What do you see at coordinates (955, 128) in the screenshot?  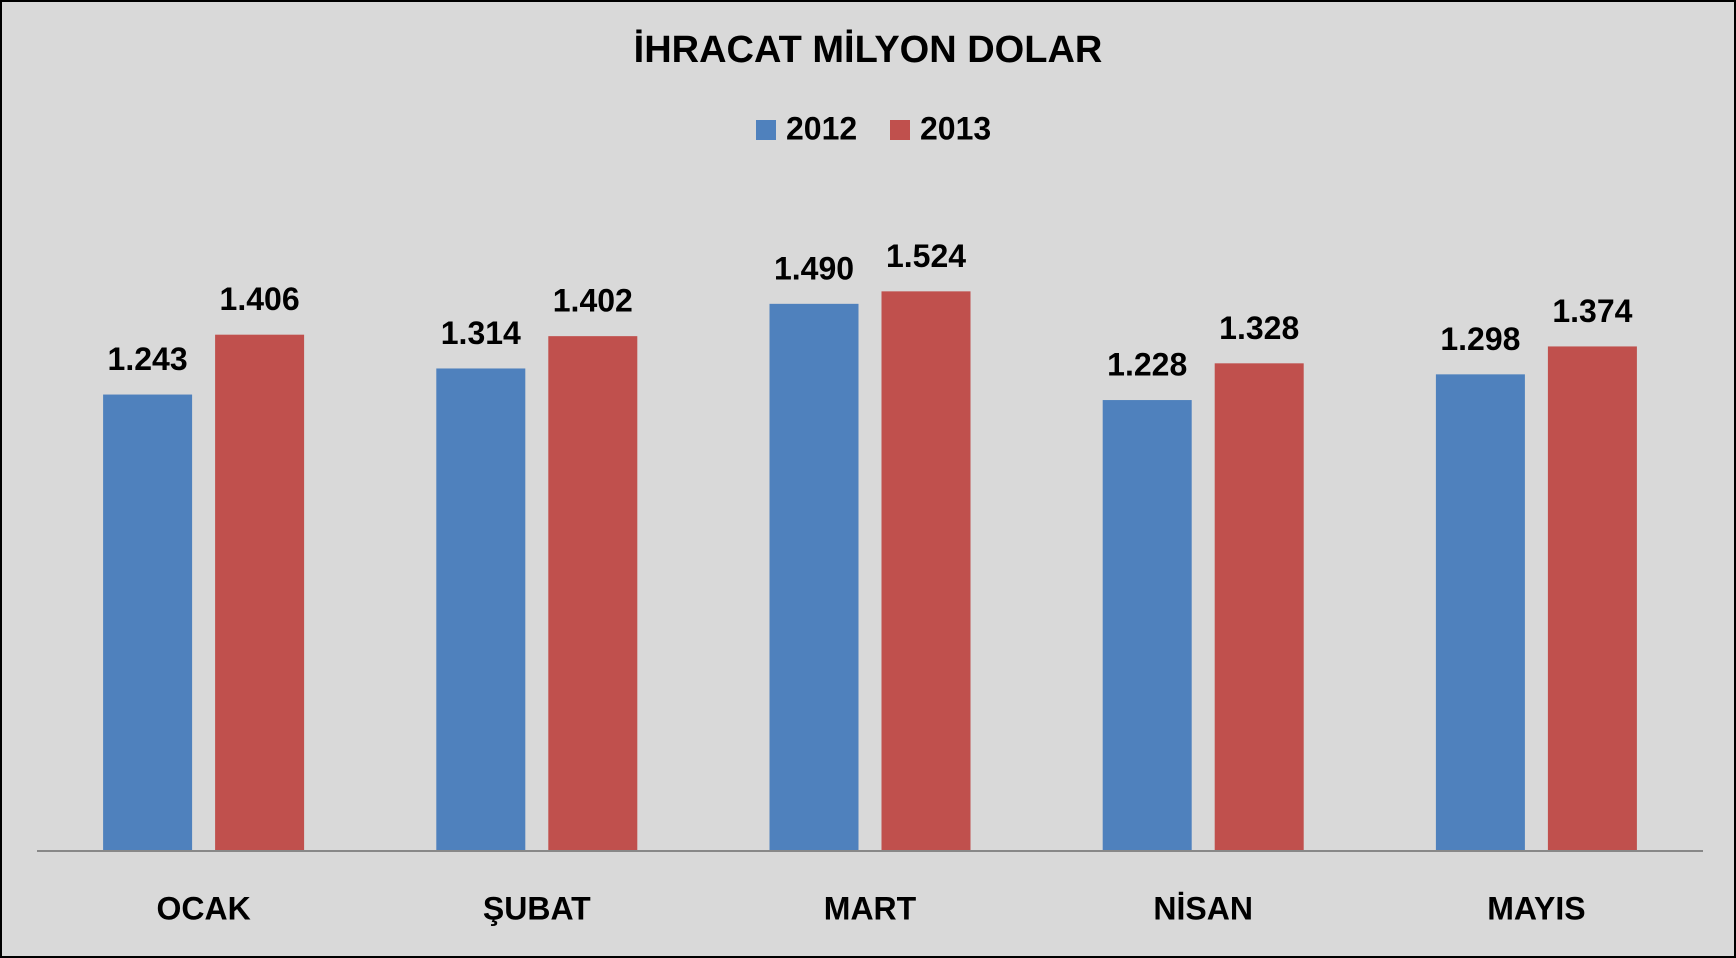 I see `legend-label: 2013` at bounding box center [955, 128].